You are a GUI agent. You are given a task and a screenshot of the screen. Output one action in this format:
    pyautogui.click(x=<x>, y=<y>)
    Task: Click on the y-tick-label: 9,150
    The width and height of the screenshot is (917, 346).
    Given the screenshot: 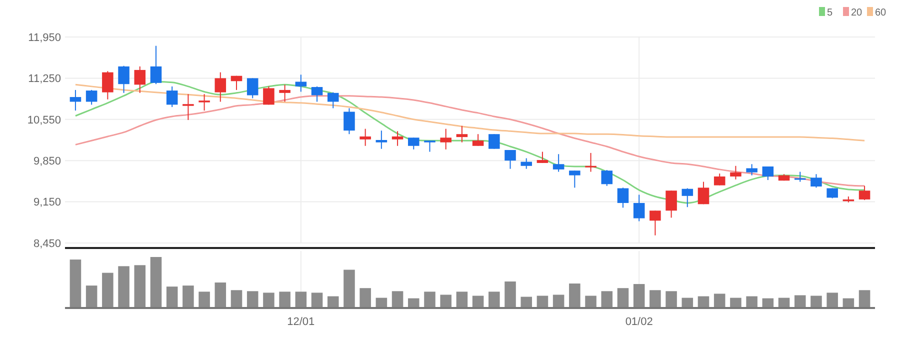 What is the action you would take?
    pyautogui.click(x=47, y=202)
    